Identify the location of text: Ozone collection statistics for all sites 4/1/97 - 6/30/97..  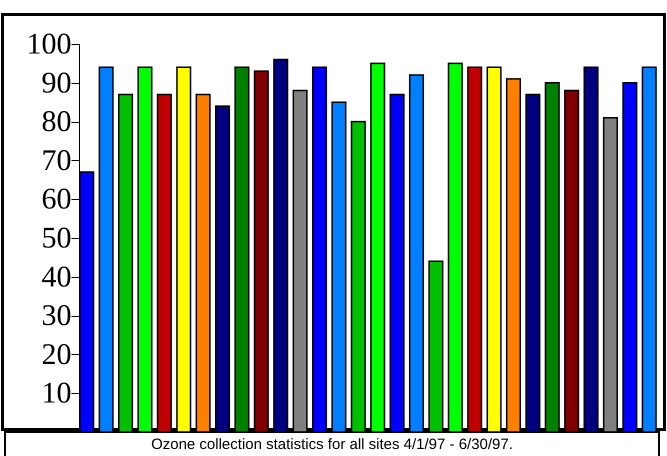
(332, 443).